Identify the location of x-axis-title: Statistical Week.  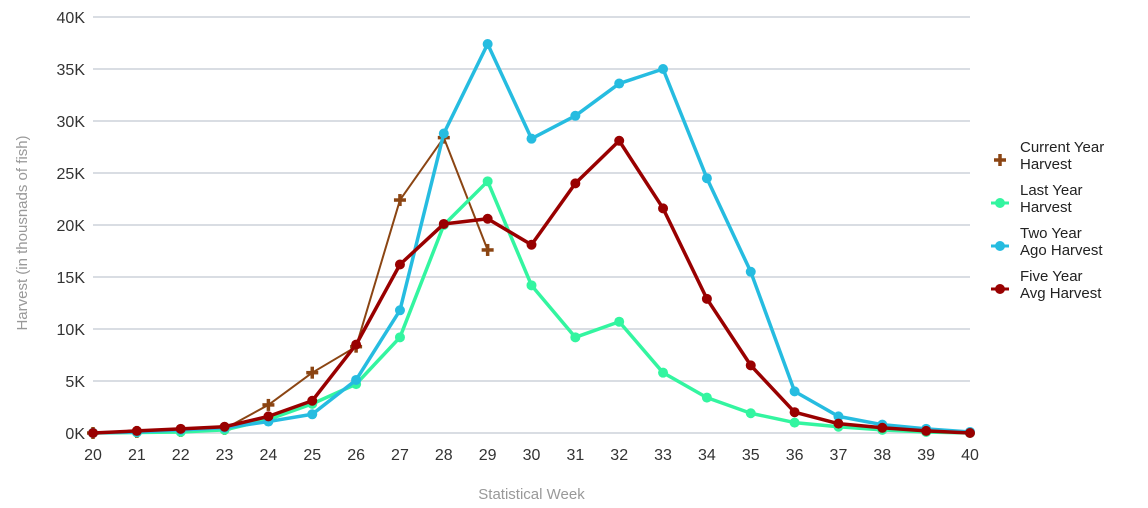
(531, 494).